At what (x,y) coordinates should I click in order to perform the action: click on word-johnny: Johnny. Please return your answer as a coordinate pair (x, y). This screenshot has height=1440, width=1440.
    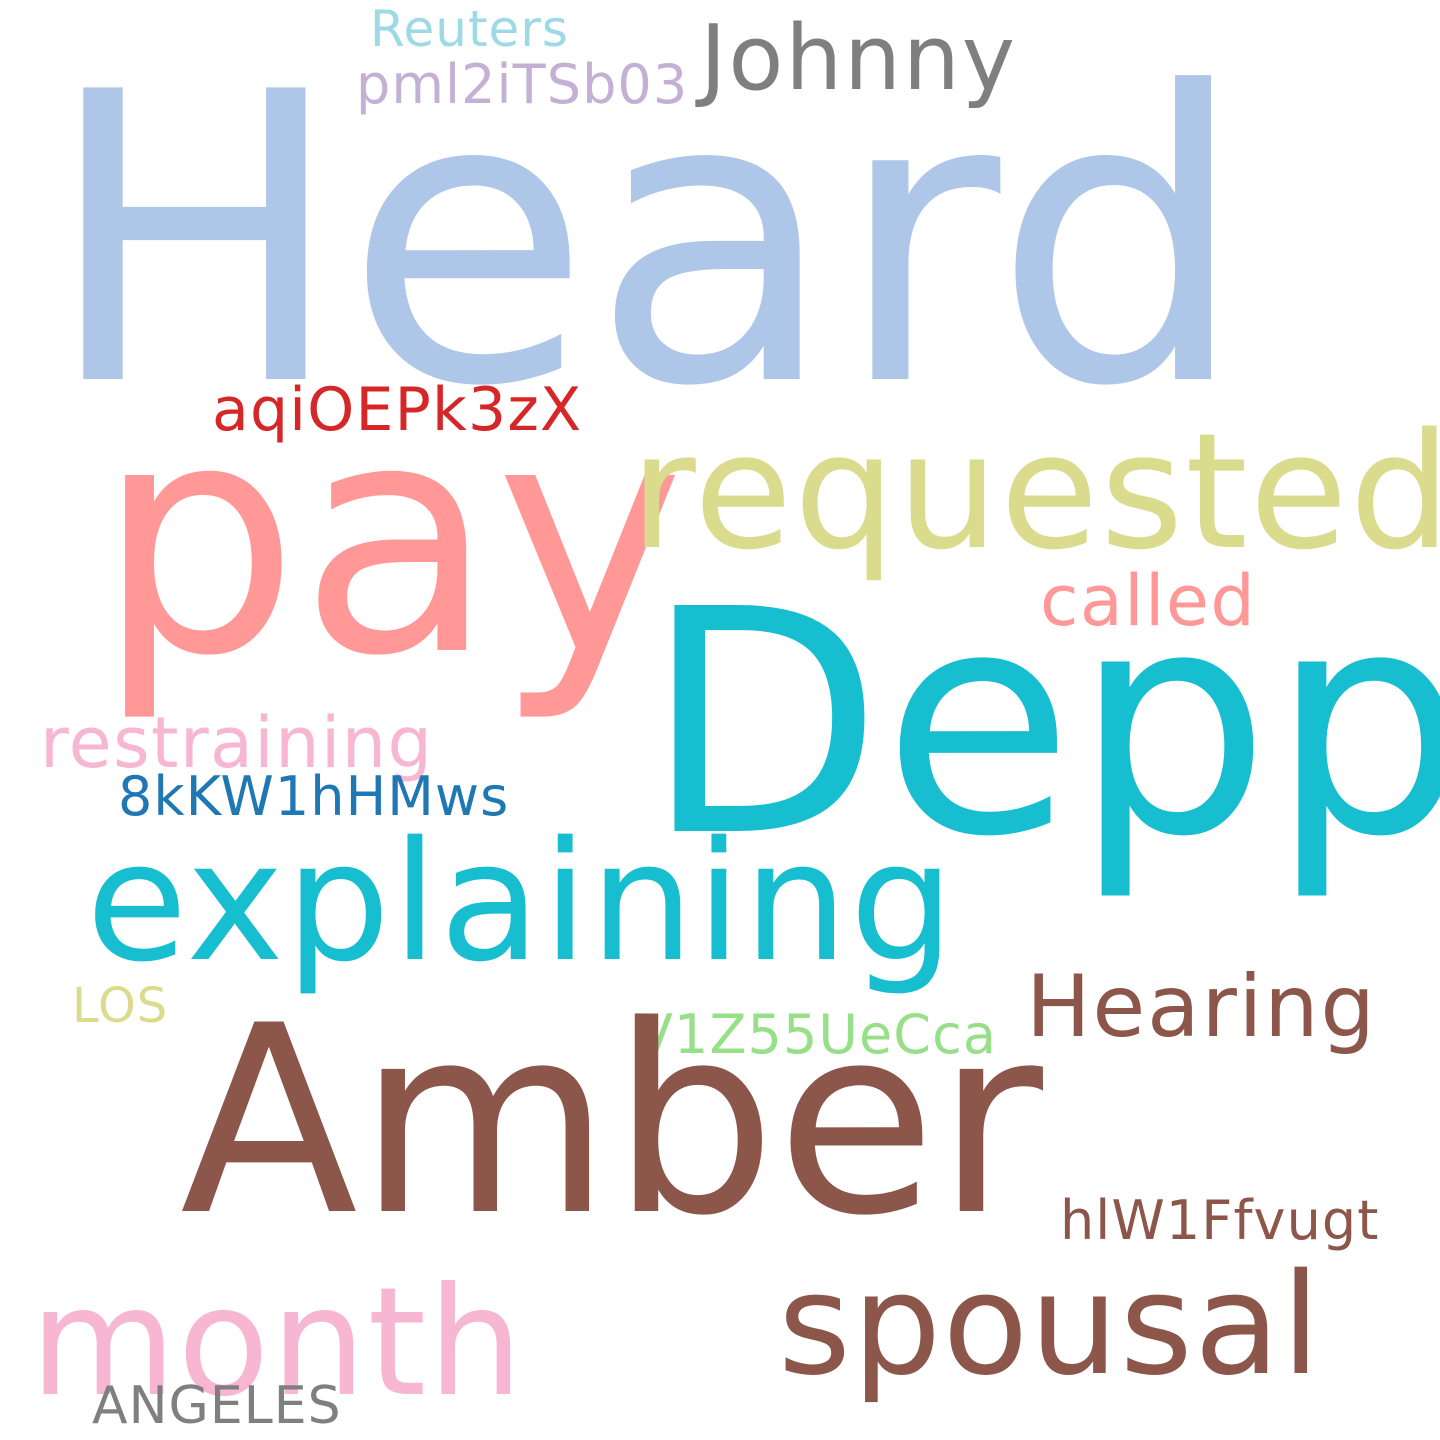
    Looking at the image, I should click on (858, 58).